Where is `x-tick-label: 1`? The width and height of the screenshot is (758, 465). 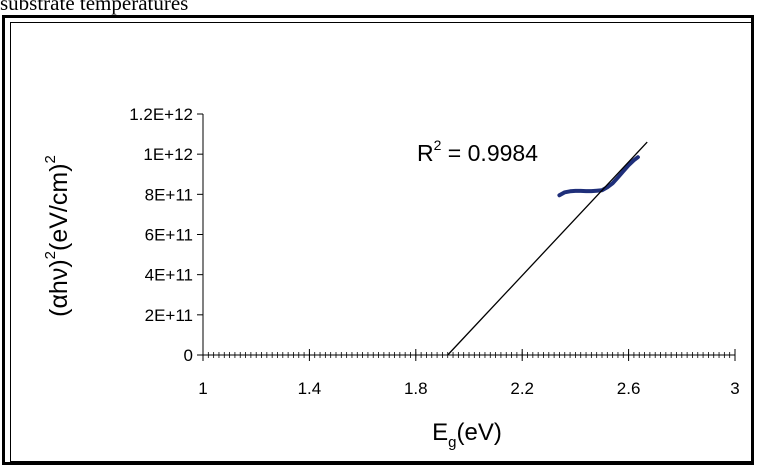 x-tick-label: 1 is located at coordinates (202, 388).